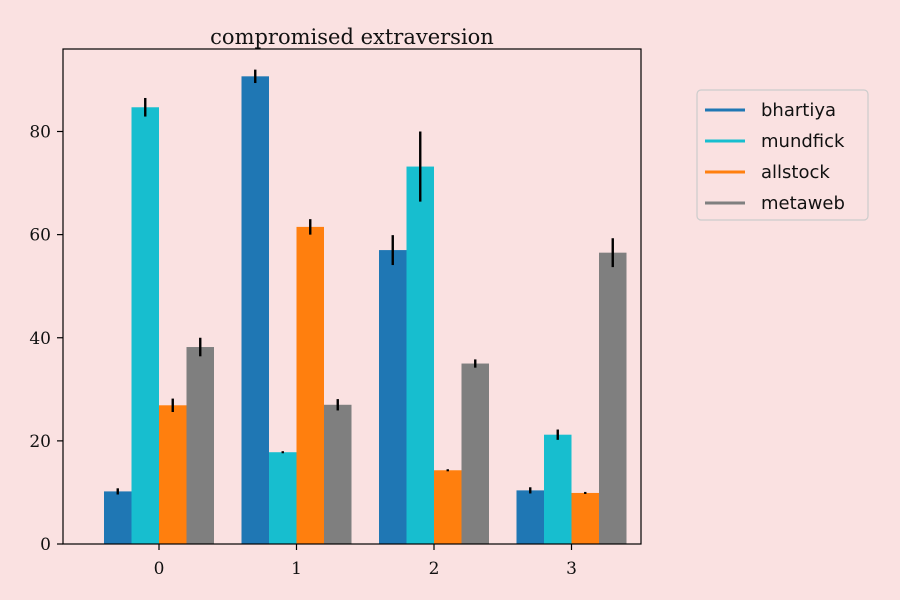 The height and width of the screenshot is (600, 900). Describe the element at coordinates (803, 141) in the screenshot. I see `legend-label-mundfick: mundfick` at that location.